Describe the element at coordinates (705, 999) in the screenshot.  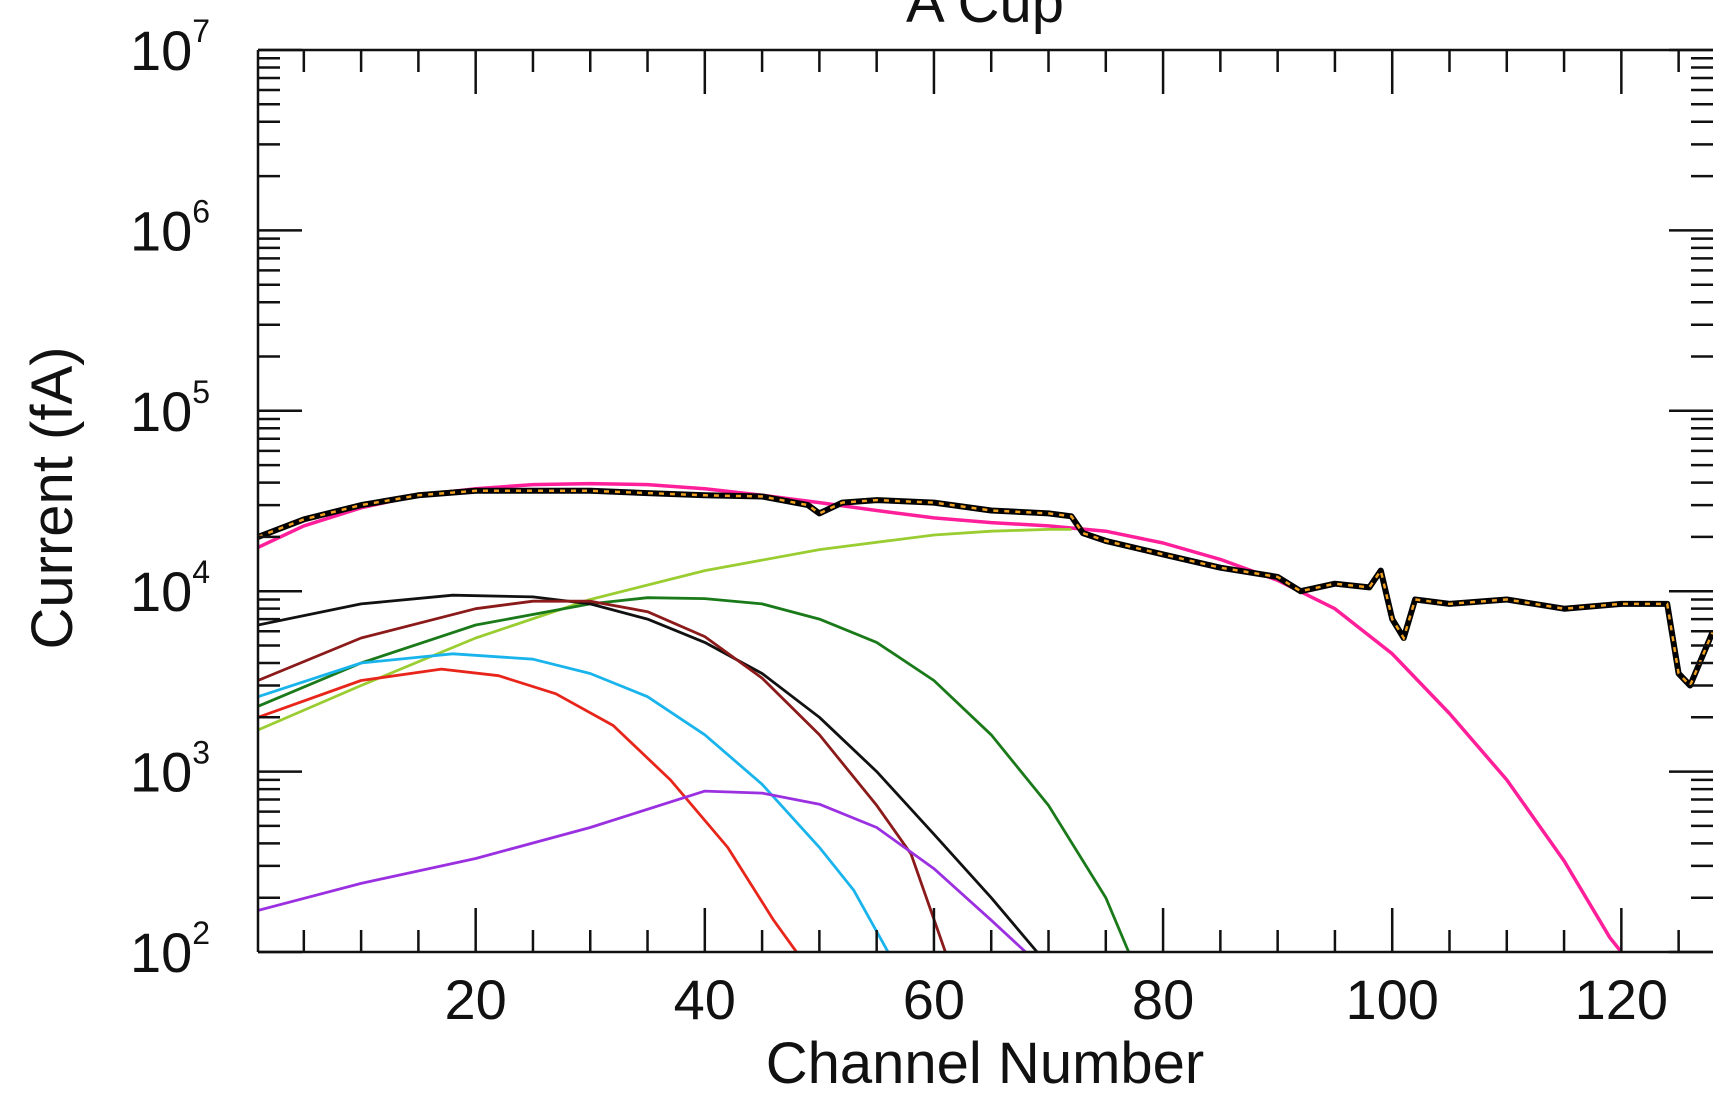
I see `x-tick-label: 40` at that location.